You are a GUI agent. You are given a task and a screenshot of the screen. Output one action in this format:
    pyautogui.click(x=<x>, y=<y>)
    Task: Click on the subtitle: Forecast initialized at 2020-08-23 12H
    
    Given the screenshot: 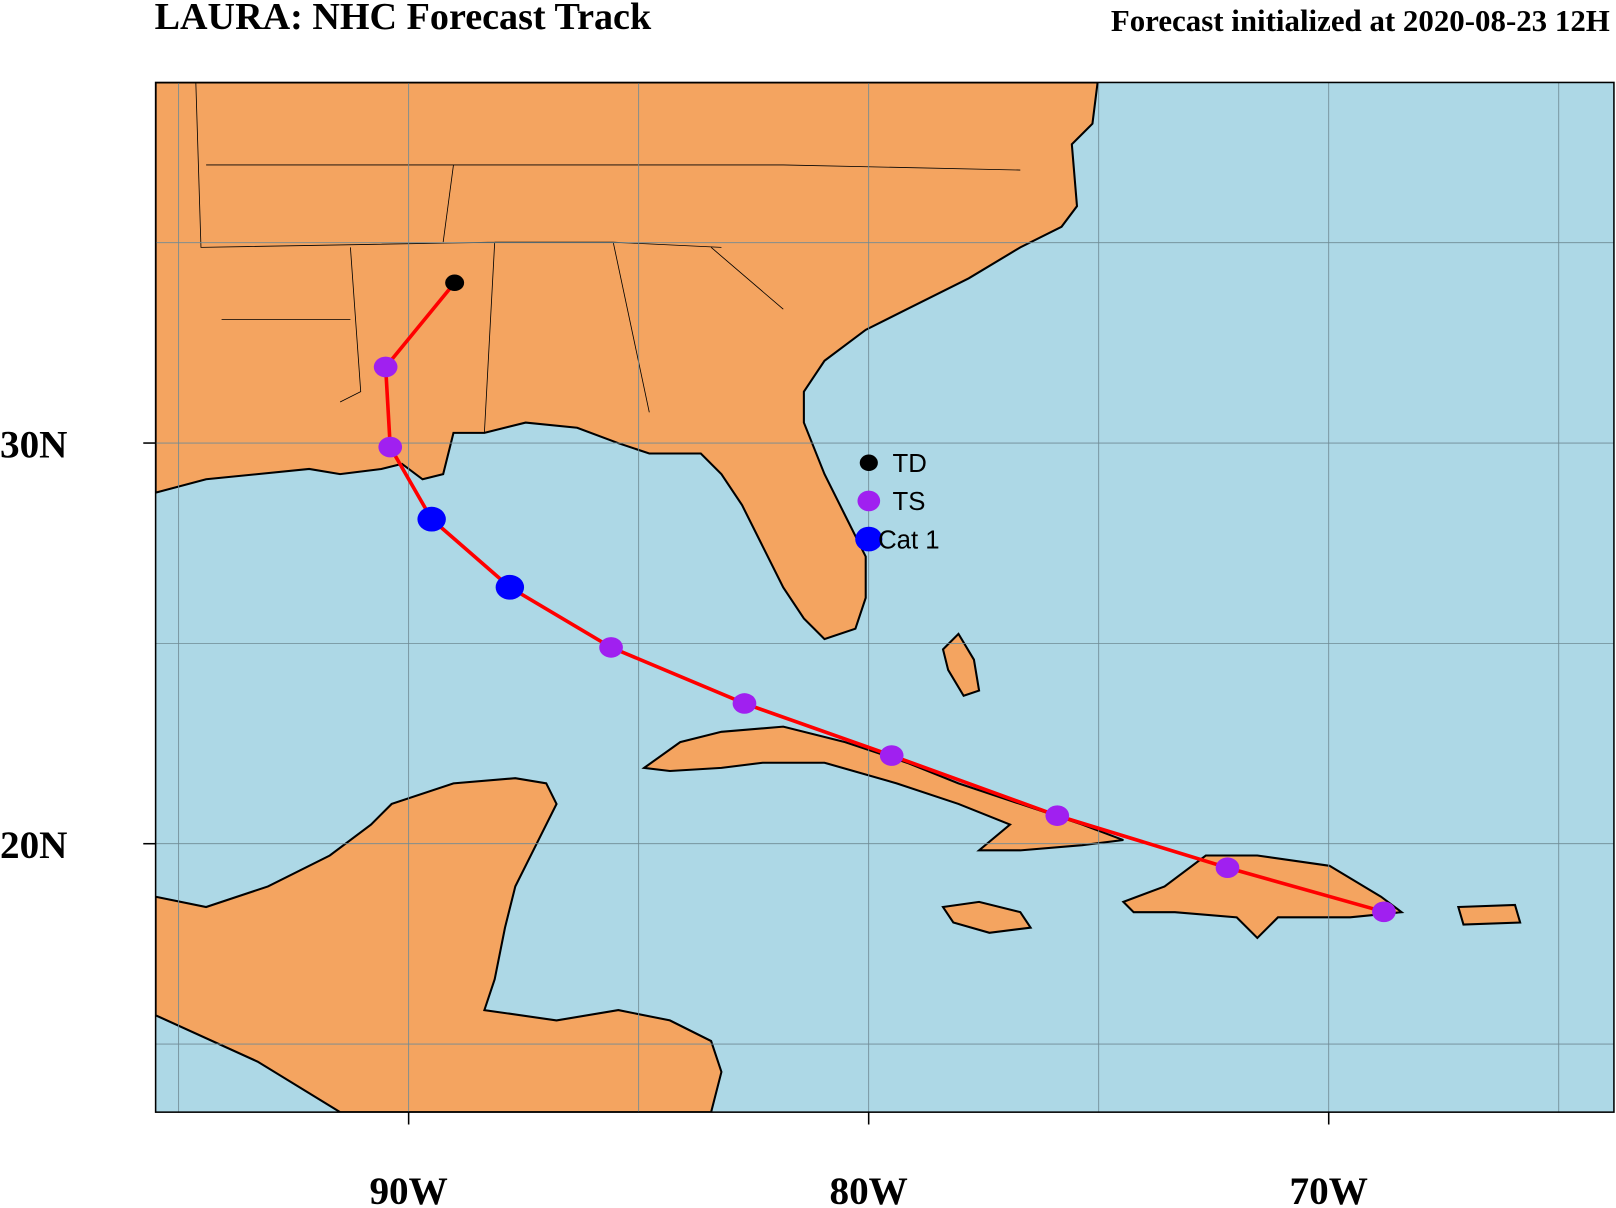 What is the action you would take?
    pyautogui.click(x=1360, y=20)
    